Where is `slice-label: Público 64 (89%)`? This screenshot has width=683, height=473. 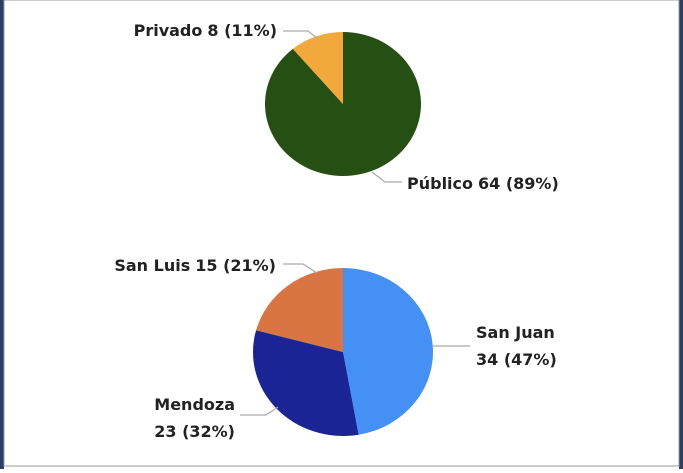 slice-label: Público 64 (89%) is located at coordinates (483, 183).